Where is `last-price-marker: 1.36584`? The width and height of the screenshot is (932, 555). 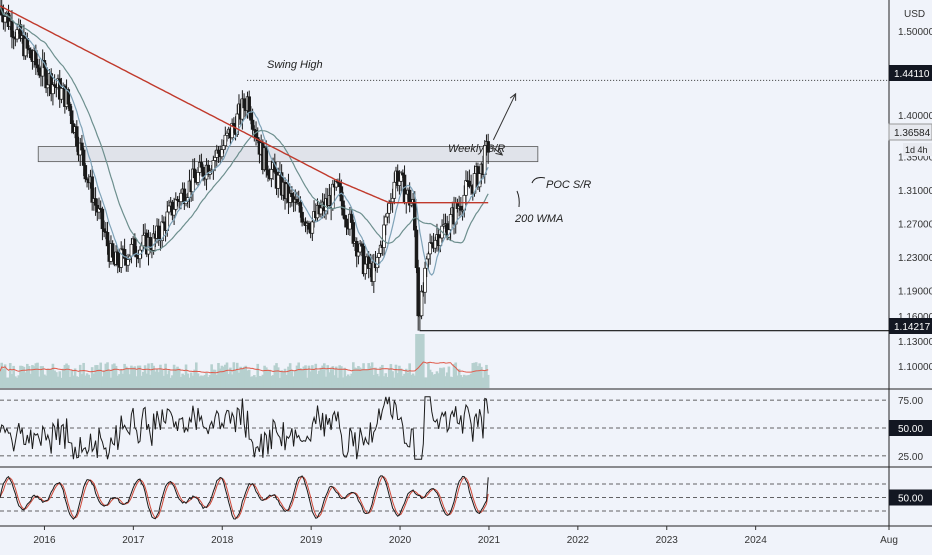 last-price-marker: 1.36584 is located at coordinates (910, 132).